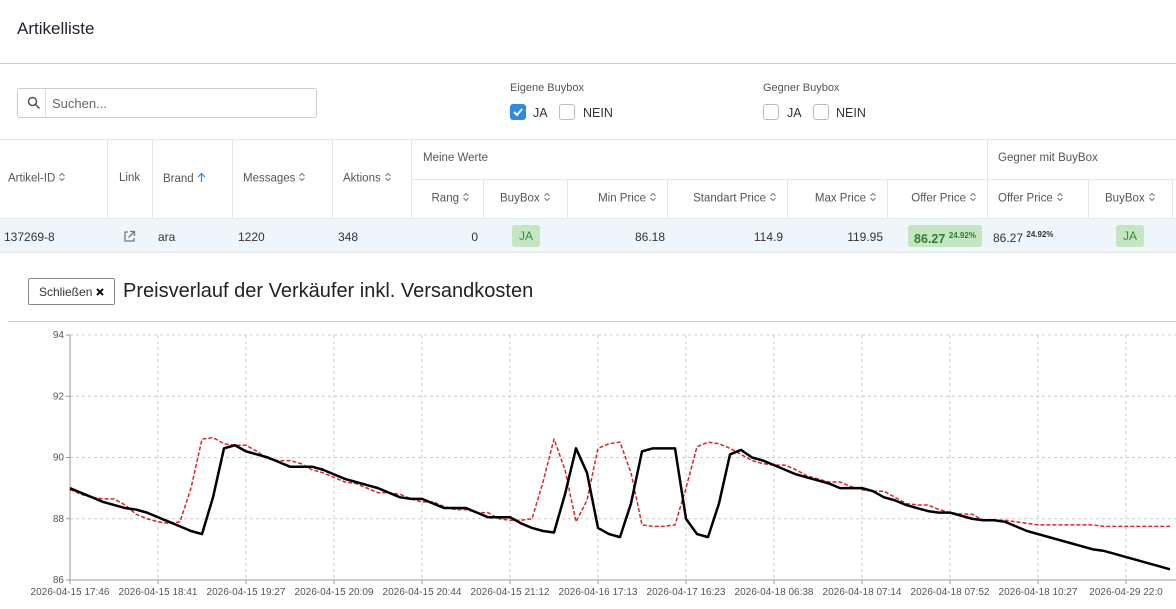  Describe the element at coordinates (474, 237) in the screenshot. I see `cell: 0` at that location.